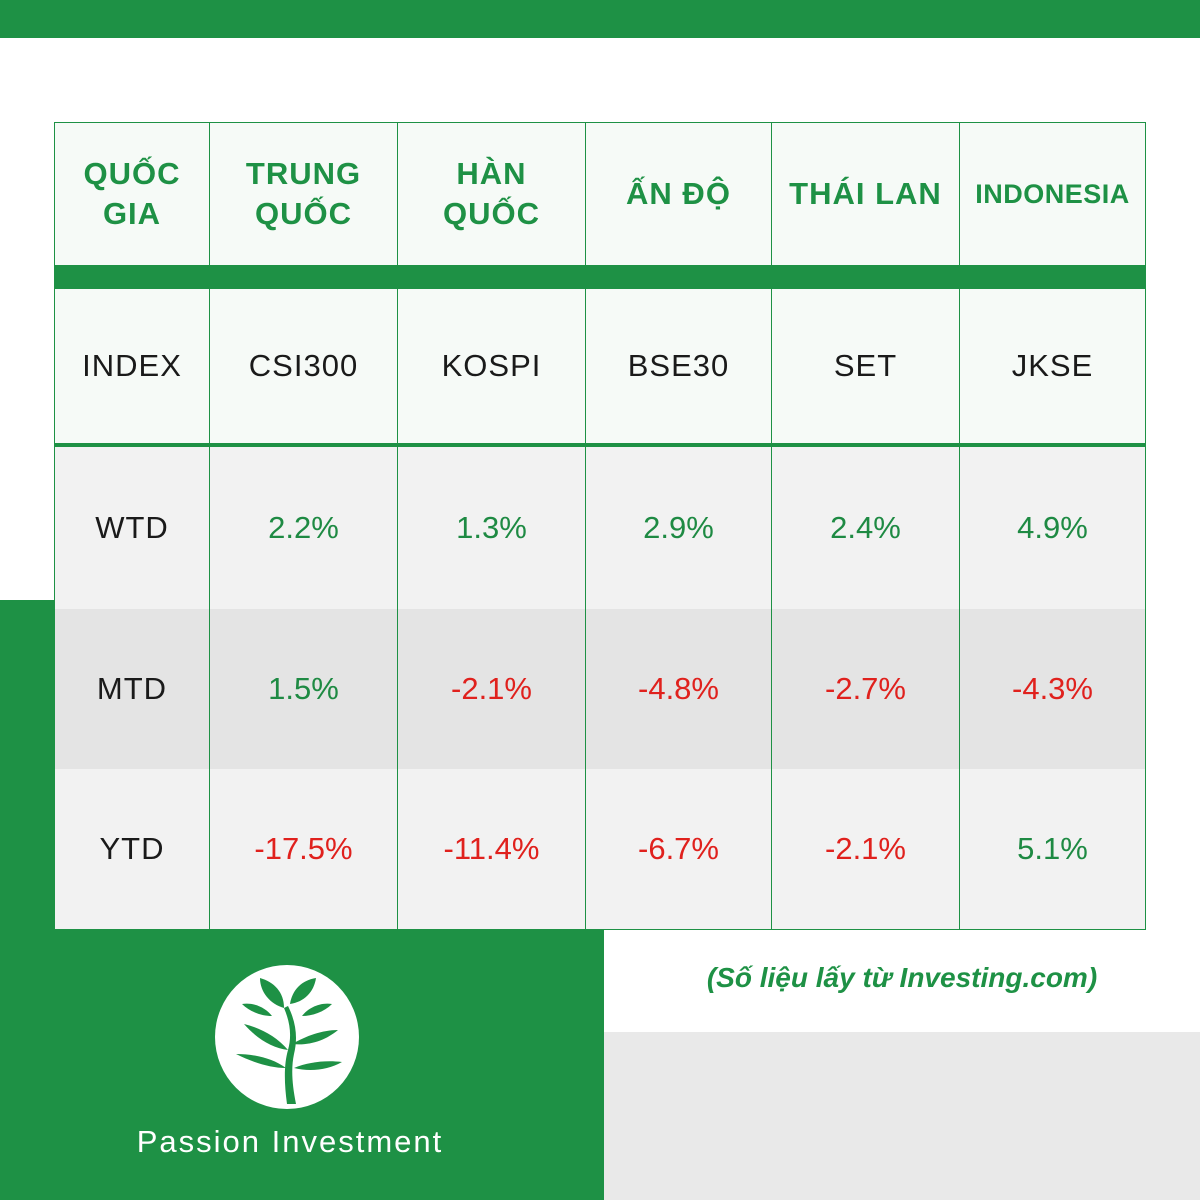 This screenshot has width=1200, height=1200. Describe the element at coordinates (902, 1116) in the screenshot. I see `gray-background-block` at that location.